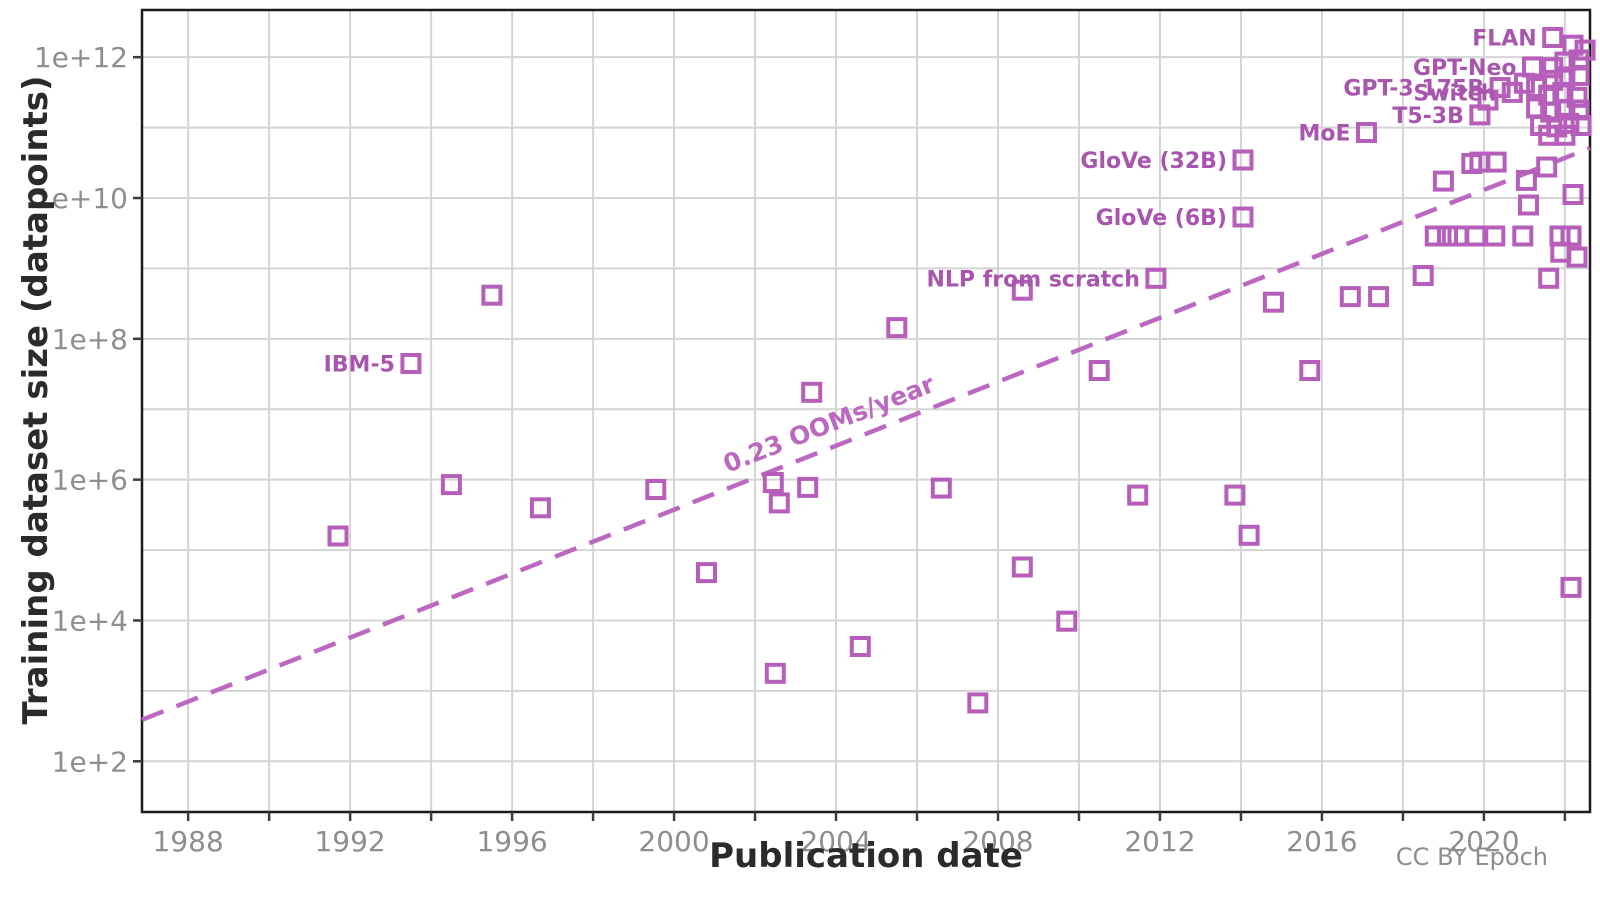 The width and height of the screenshot is (1600, 900). Describe the element at coordinates (673, 841) in the screenshot. I see `x-tick-label: 2000` at that location.